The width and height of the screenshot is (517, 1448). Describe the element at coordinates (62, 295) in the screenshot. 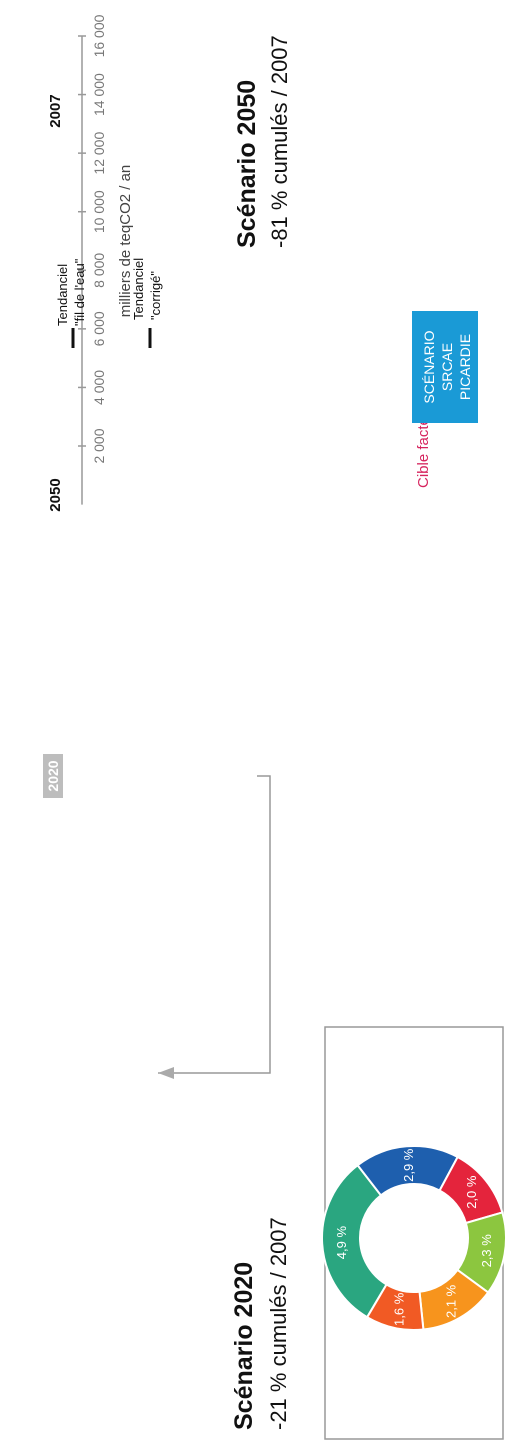

I see `tend-fil-line1: Tendanciel` at that location.